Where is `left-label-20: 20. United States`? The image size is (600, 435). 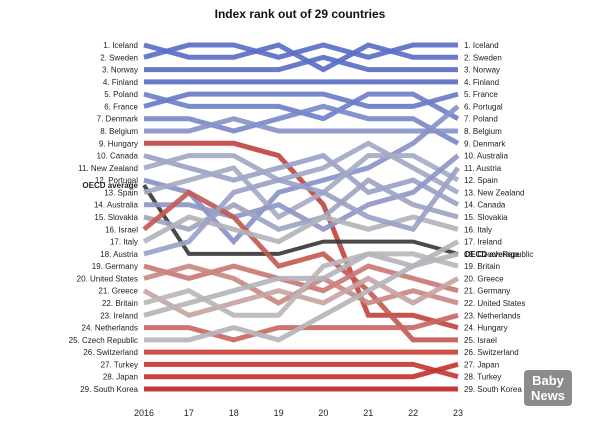 left-label-20: 20. United States is located at coordinates (107, 278).